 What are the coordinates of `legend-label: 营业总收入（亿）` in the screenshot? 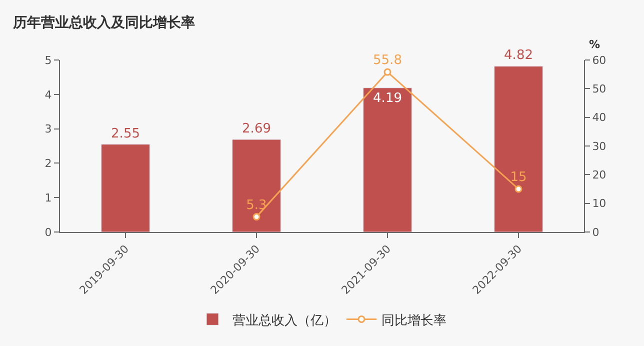 It's located at (284, 320).